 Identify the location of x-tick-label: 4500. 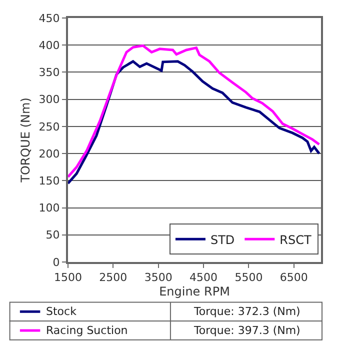
(204, 277).